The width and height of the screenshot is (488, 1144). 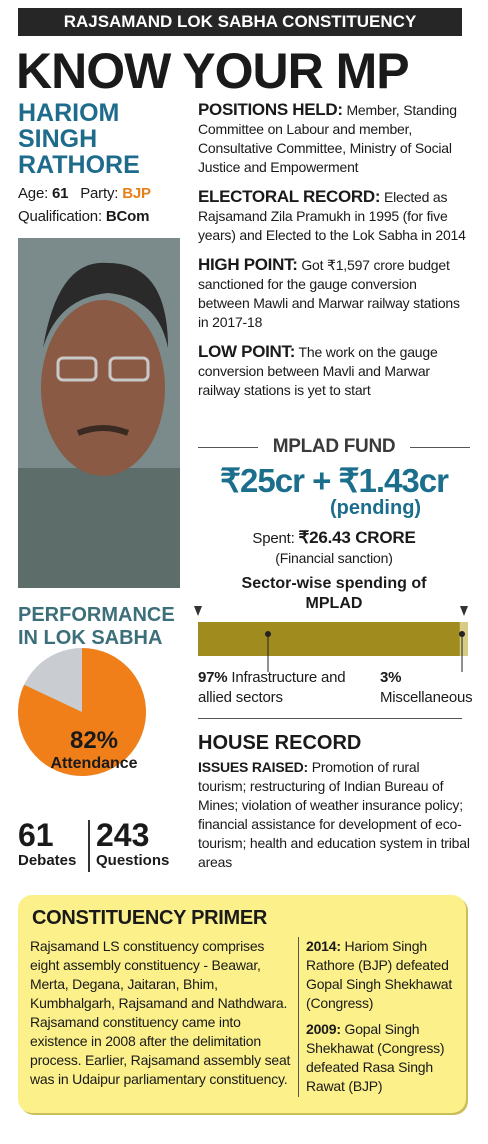 I want to click on result-year: 2014:, so click(x=323, y=946).